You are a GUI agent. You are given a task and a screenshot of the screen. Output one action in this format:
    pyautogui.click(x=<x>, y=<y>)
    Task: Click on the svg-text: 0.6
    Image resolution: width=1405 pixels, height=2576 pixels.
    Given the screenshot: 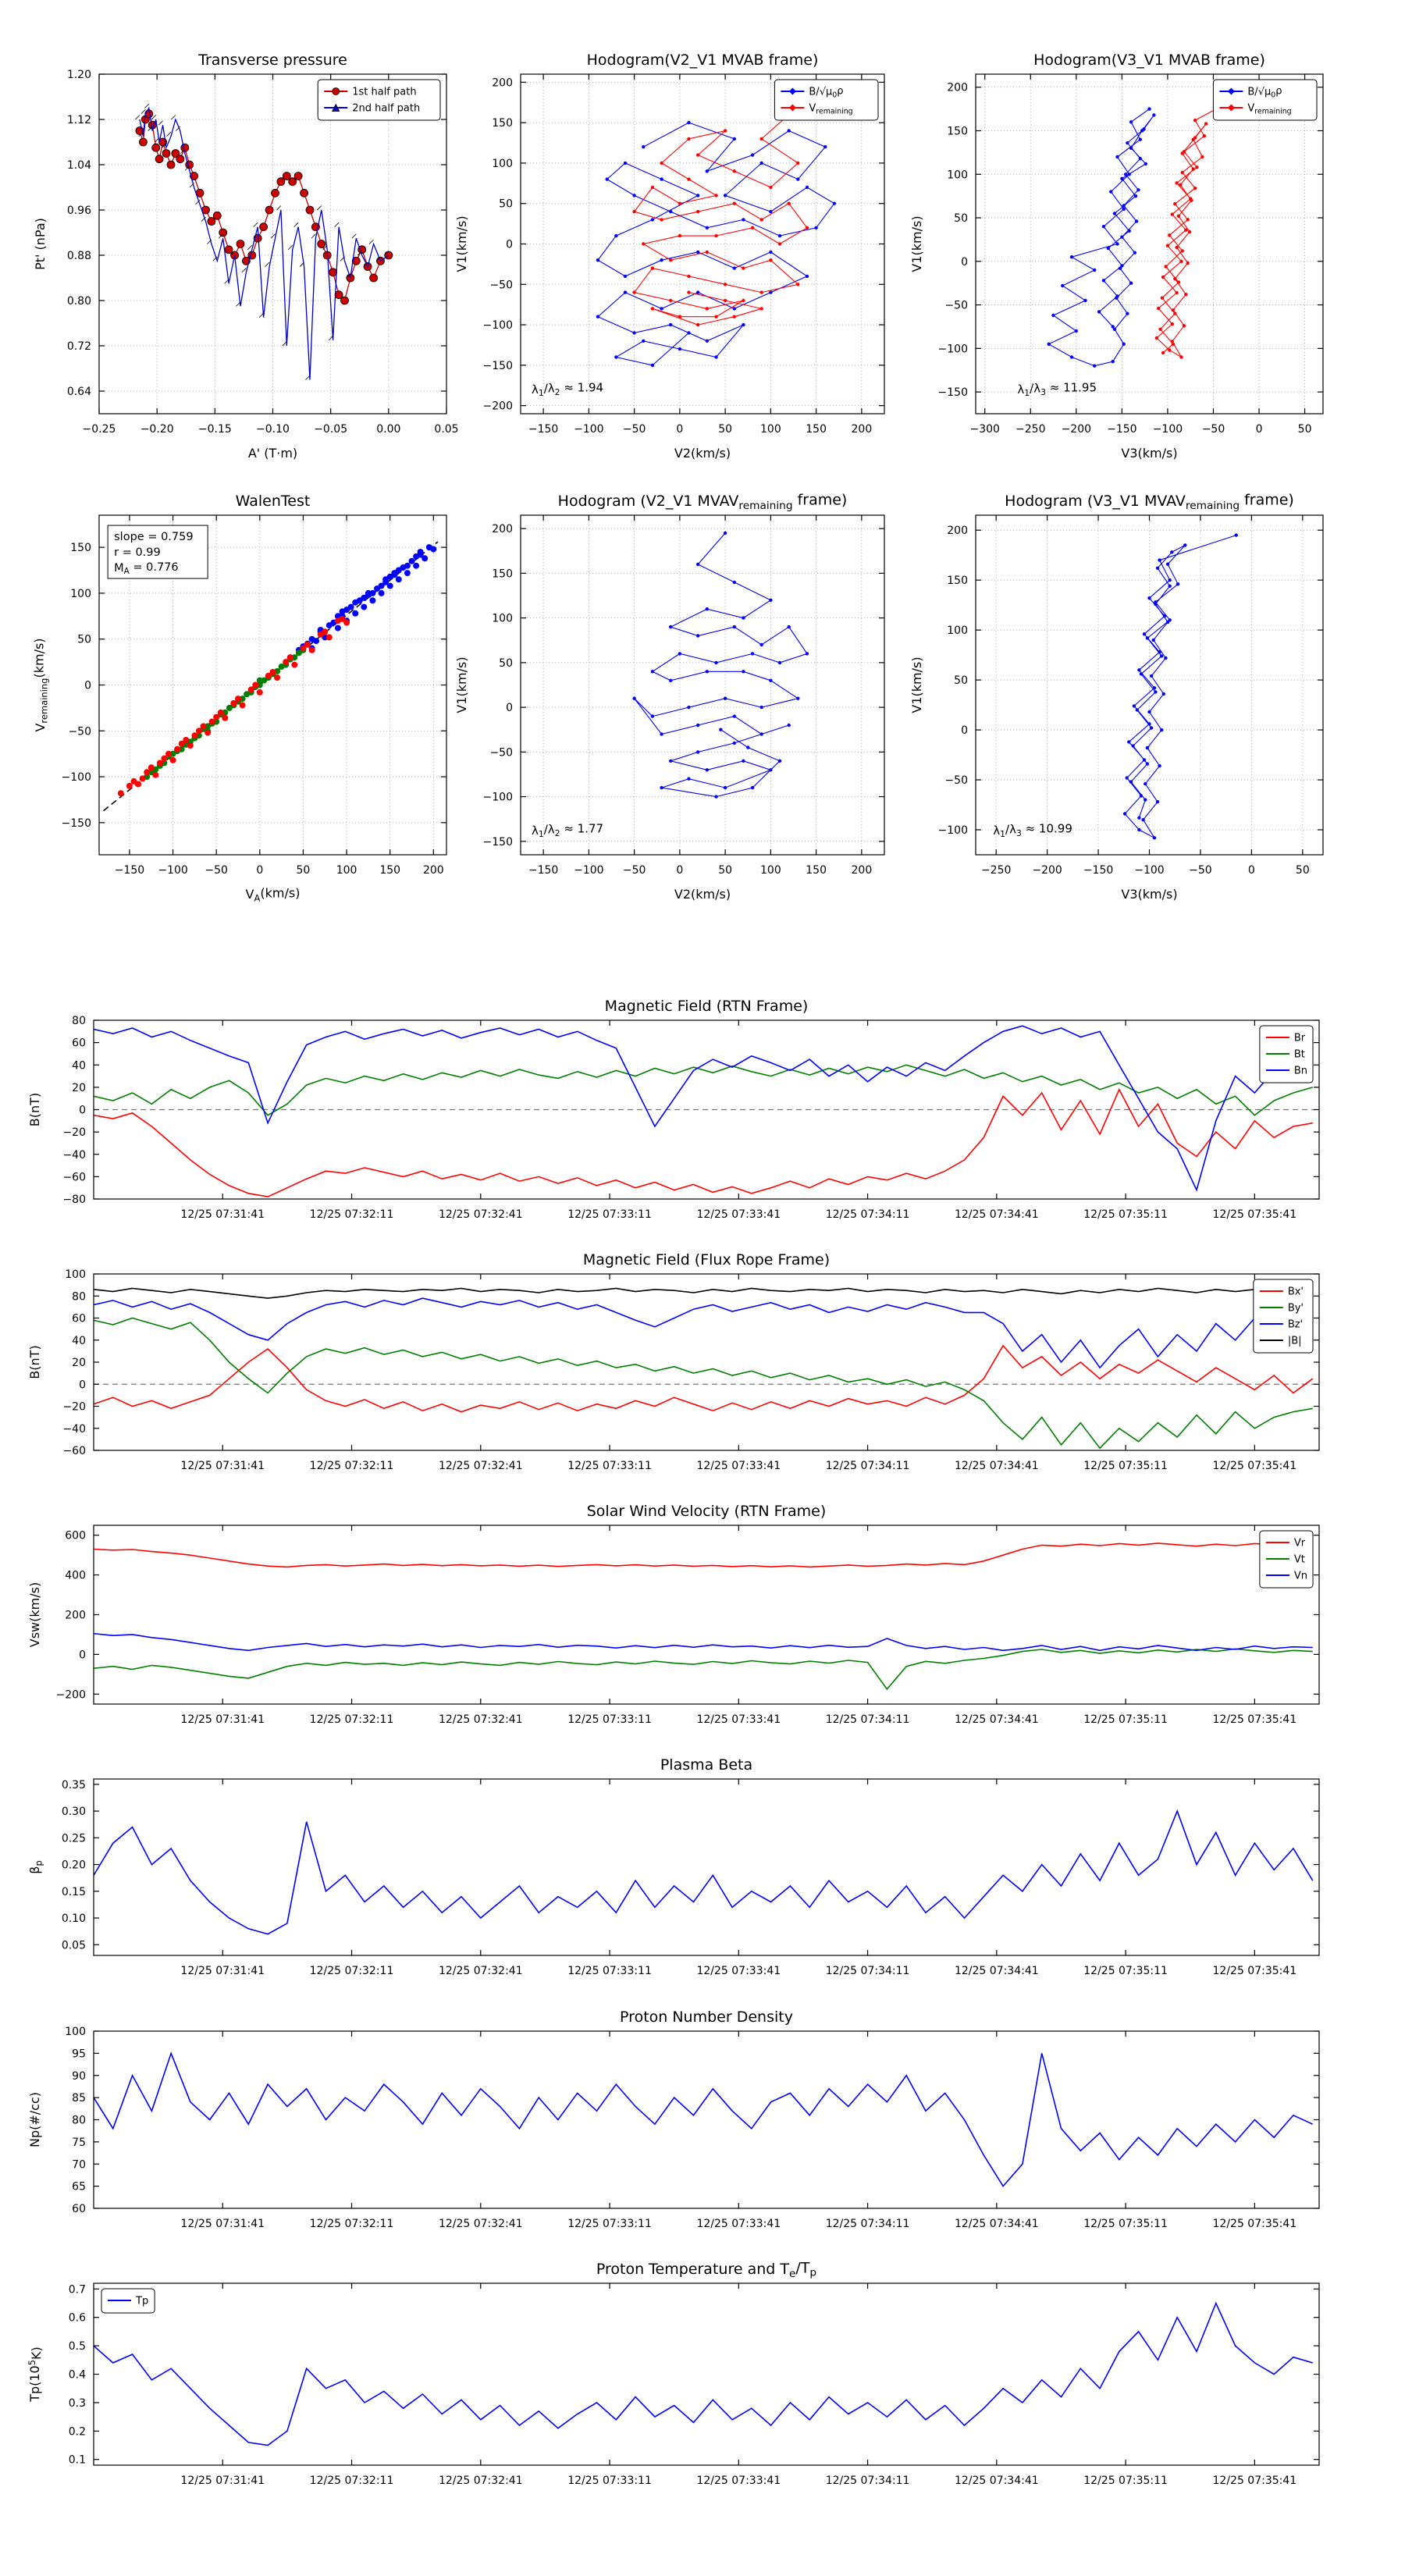 What is the action you would take?
    pyautogui.click(x=77, y=2318)
    